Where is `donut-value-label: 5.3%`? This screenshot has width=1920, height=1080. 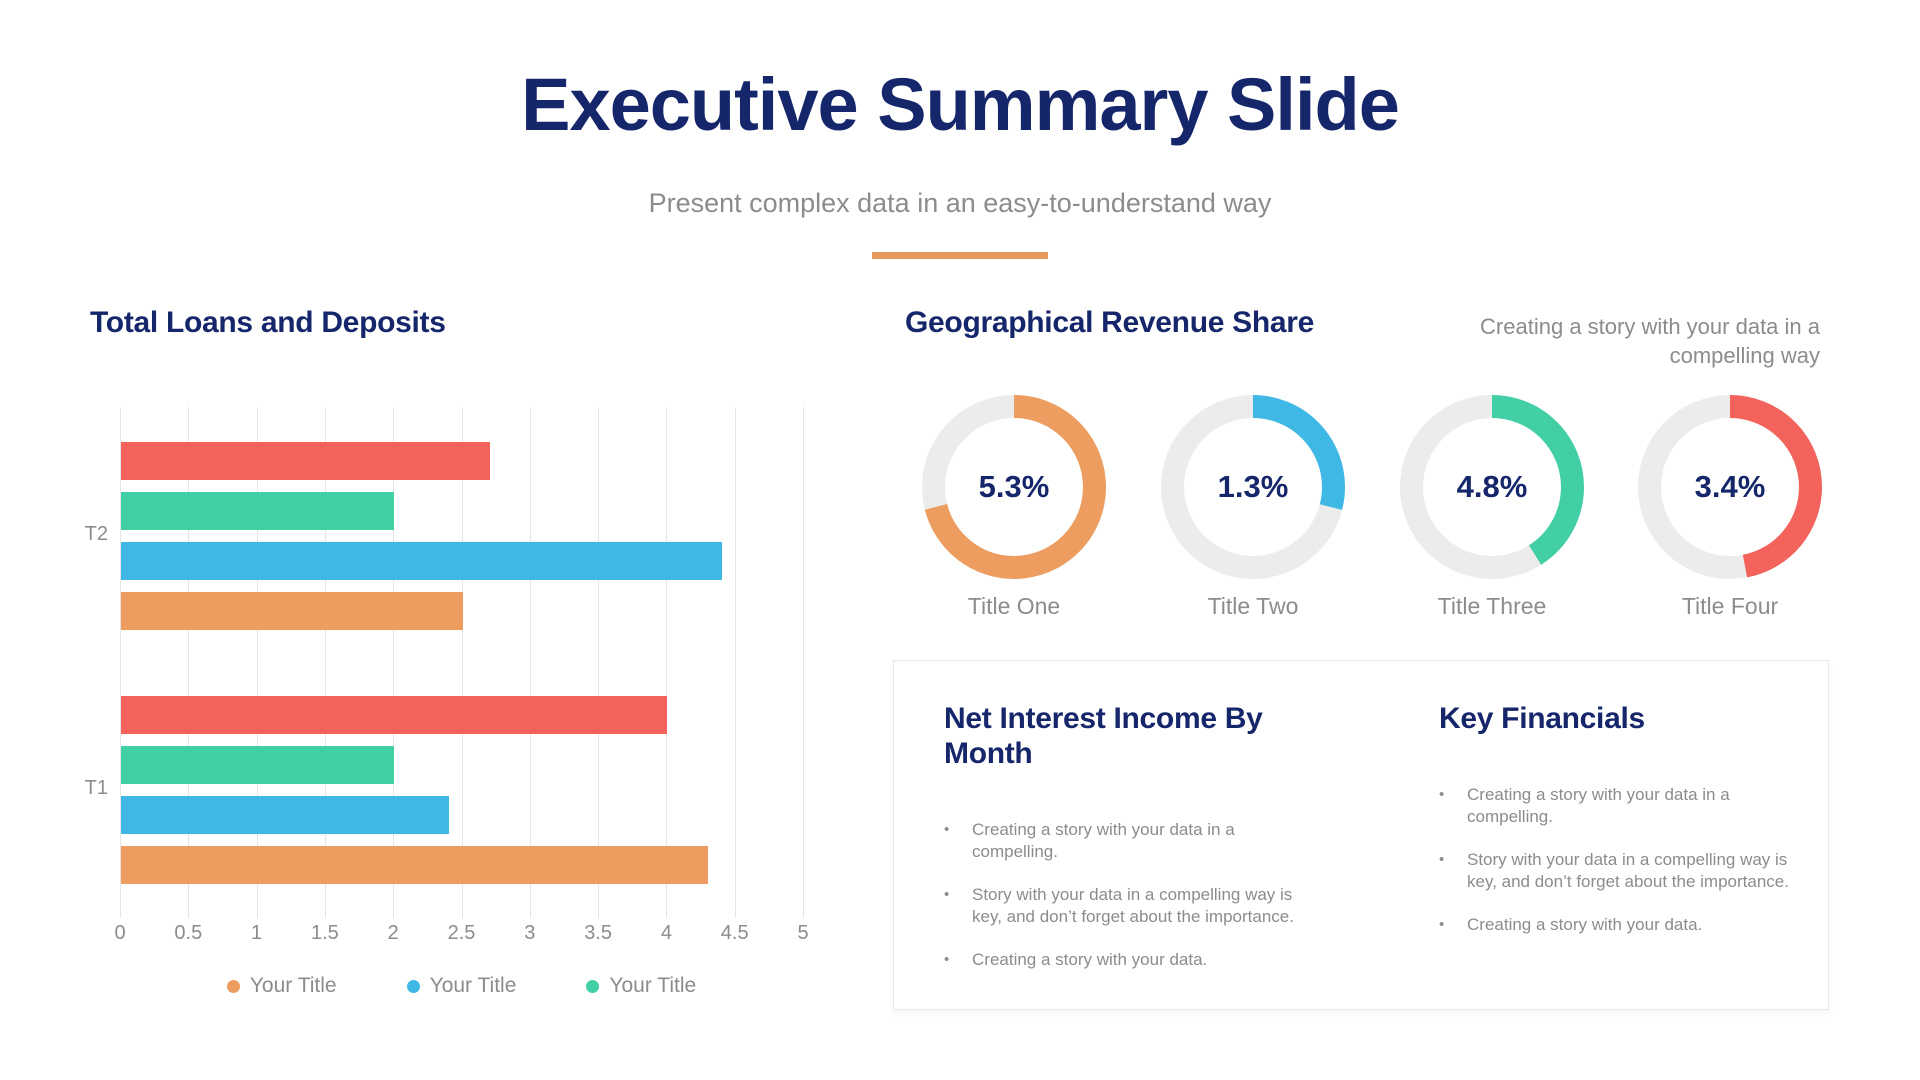
donut-value-label: 5.3% is located at coordinates (1014, 486).